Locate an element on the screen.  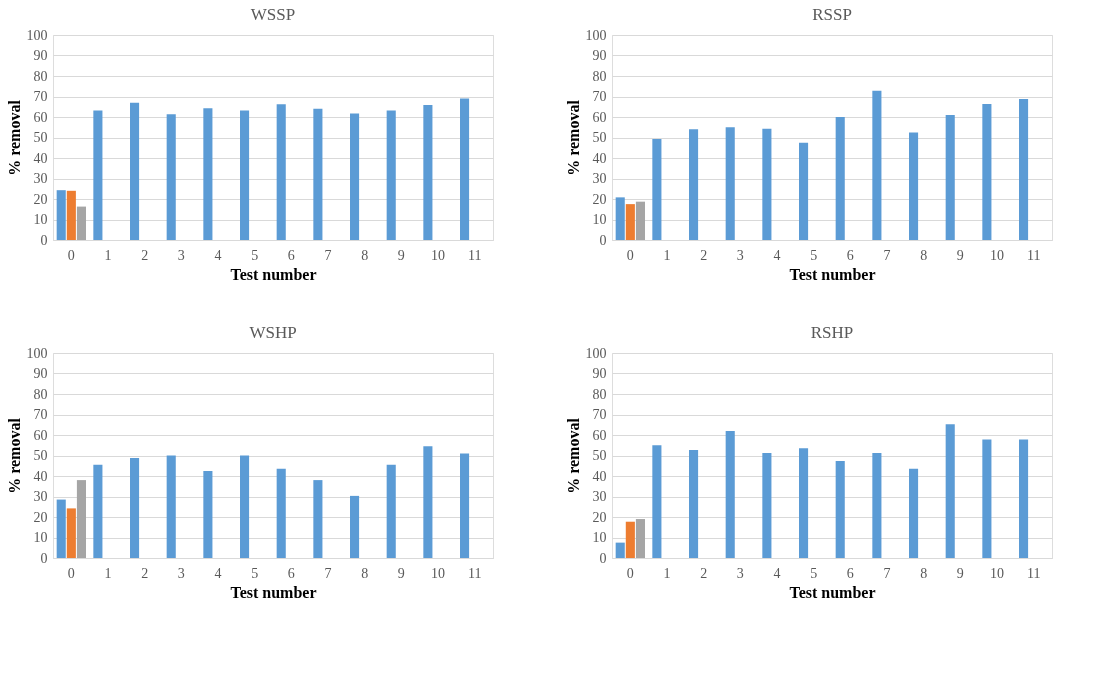
y-tick-label: 40 is located at coordinates (40, 158).